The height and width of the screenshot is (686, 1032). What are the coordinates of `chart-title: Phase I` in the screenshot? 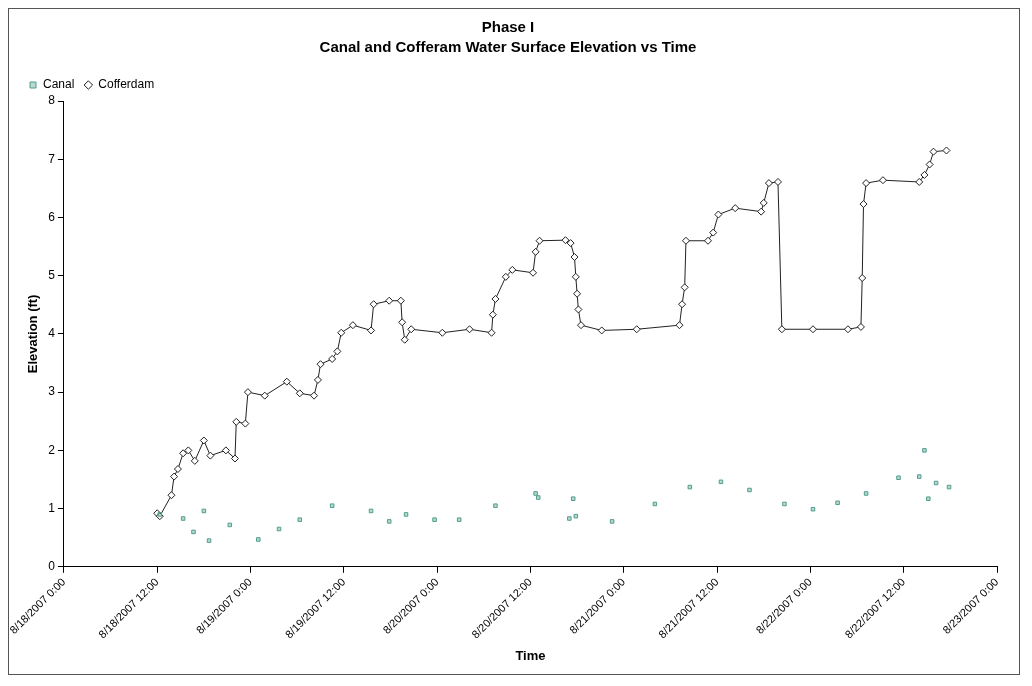 It's located at (508, 27).